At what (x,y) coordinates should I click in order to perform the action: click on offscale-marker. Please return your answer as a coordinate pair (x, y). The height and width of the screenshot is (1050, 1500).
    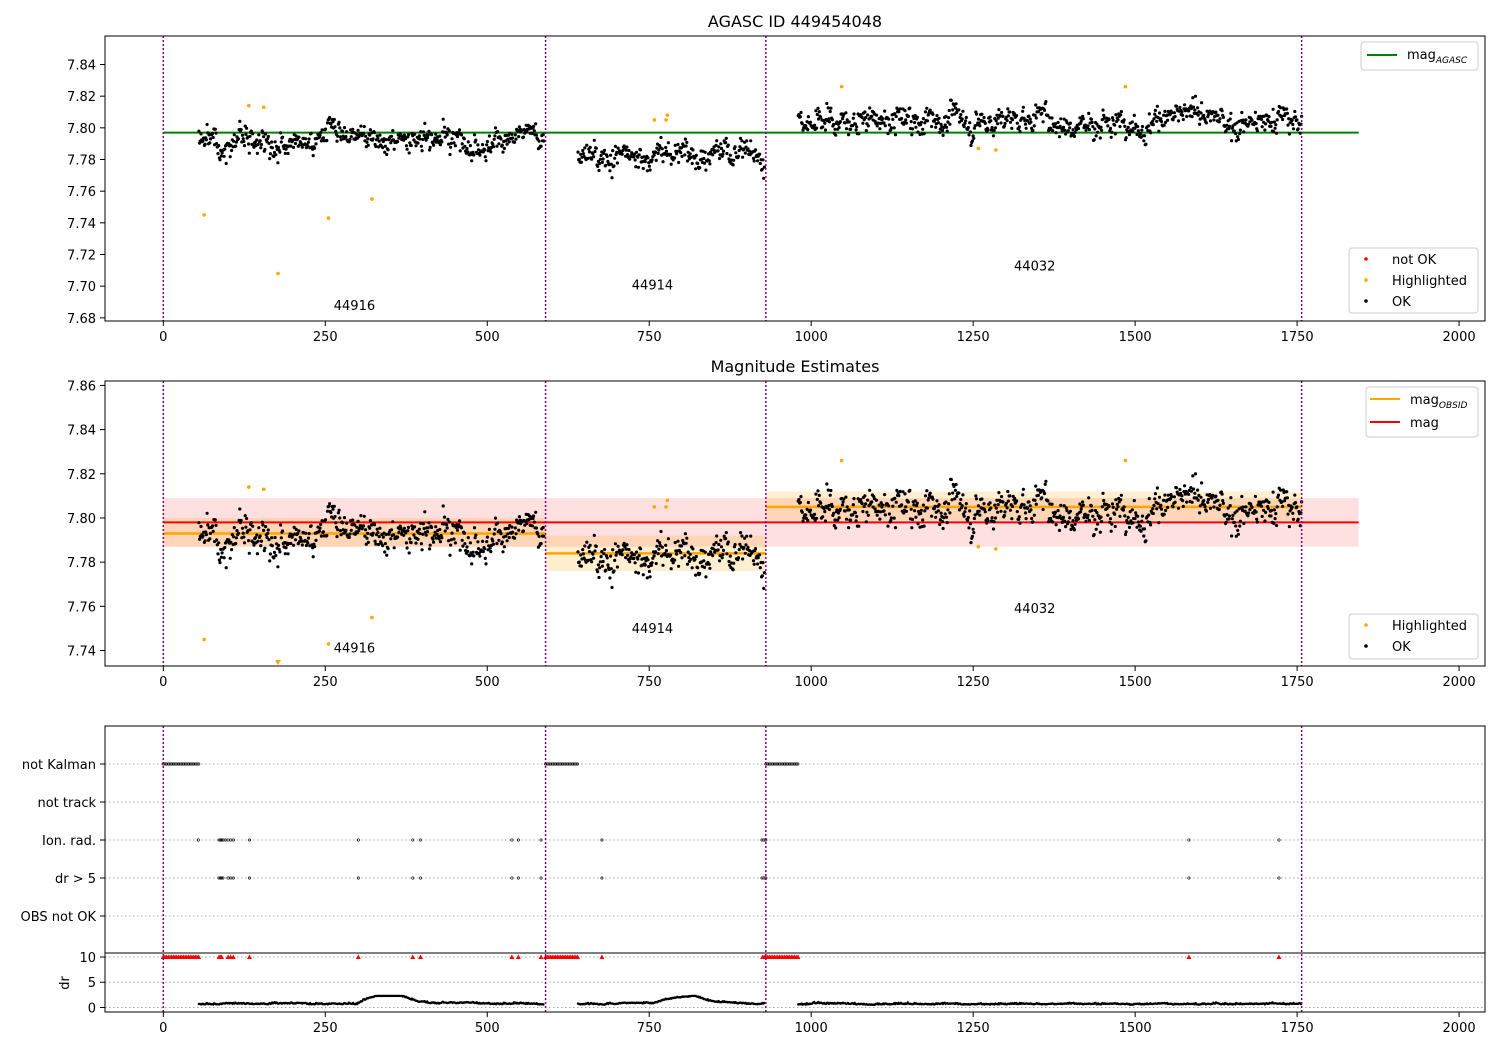
    Looking at the image, I should click on (277, 662).